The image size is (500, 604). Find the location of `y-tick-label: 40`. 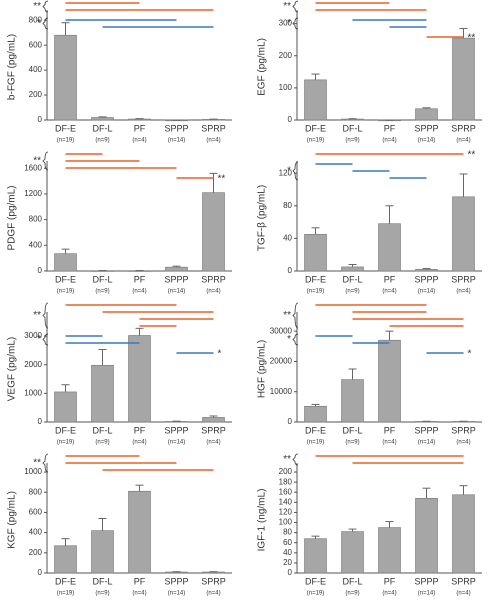

y-tick-label: 40 is located at coordinates (287, 237).